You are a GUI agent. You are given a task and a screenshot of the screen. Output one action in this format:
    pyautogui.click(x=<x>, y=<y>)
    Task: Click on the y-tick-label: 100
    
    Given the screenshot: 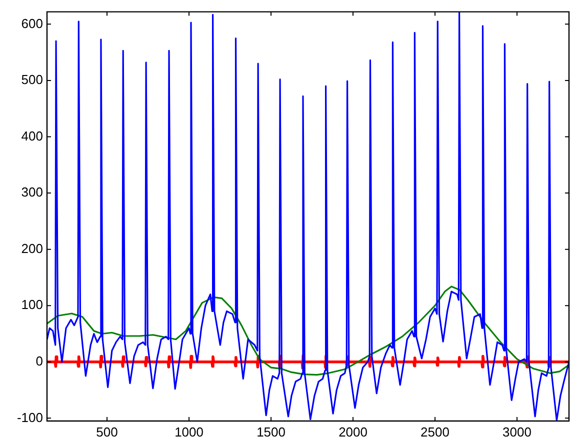 What is the action you would take?
    pyautogui.click(x=32, y=304)
    